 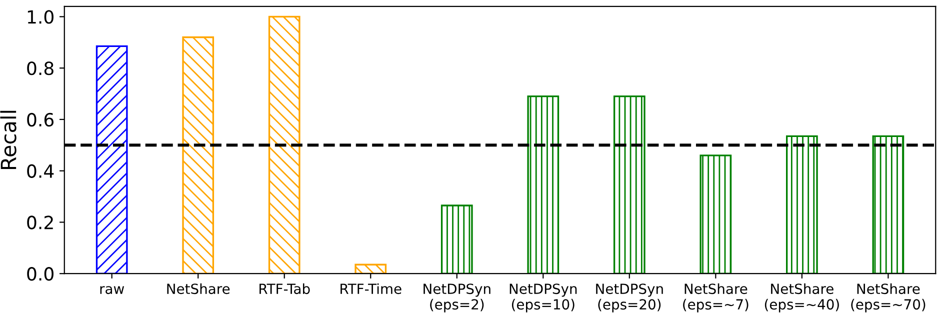 What do you see at coordinates (40, 119) in the screenshot?
I see `y-tick-label: 0.6` at bounding box center [40, 119].